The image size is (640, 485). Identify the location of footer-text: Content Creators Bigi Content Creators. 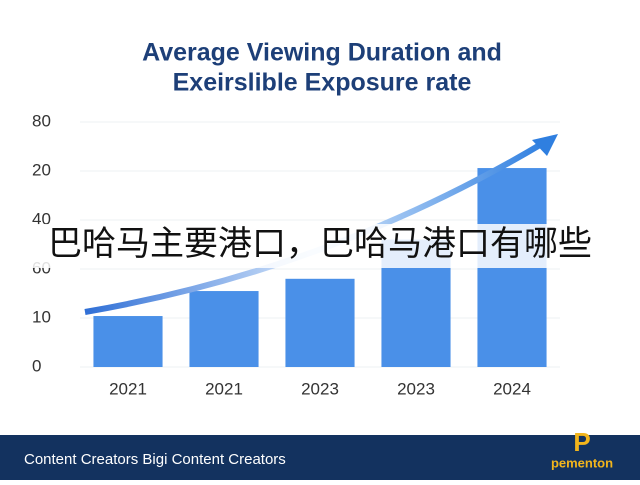
(155, 459).